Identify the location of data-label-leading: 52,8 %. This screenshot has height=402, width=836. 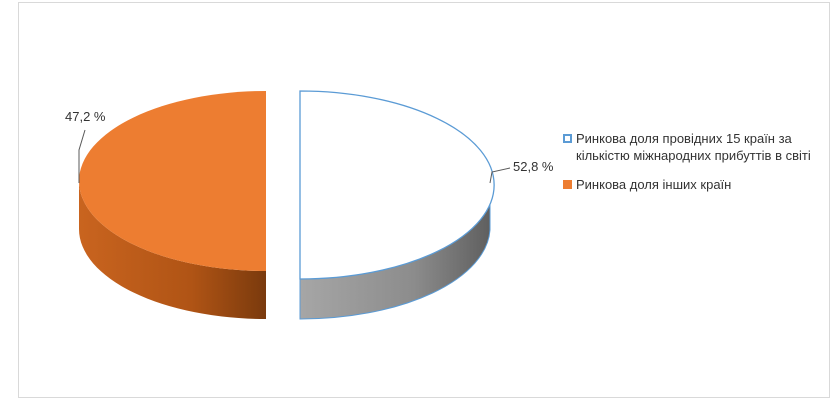
(533, 166).